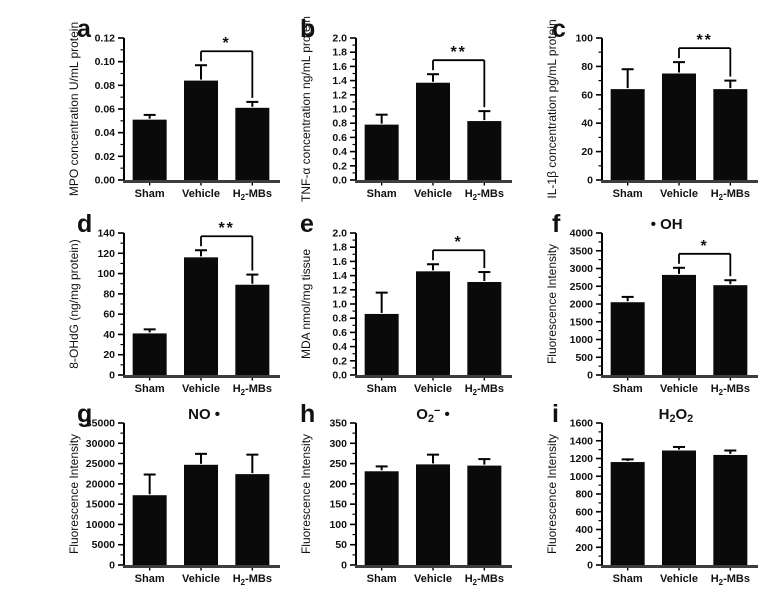 The image size is (764, 591). What do you see at coordinates (339, 67) in the screenshot?
I see `y-tick-label: 1.6` at bounding box center [339, 67].